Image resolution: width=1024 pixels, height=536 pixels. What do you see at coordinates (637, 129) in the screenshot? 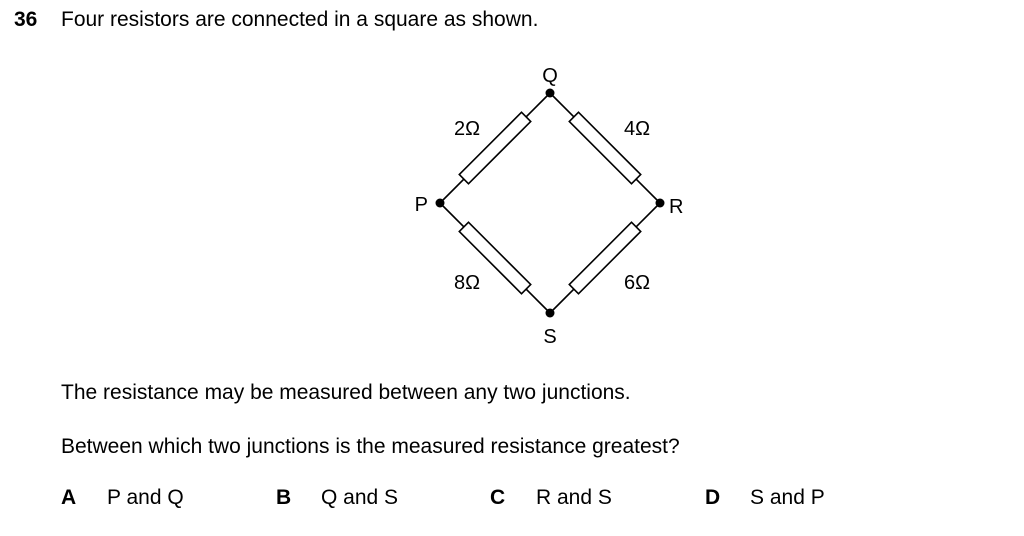
I see `resistor-qr-label: 4Ω` at bounding box center [637, 129].